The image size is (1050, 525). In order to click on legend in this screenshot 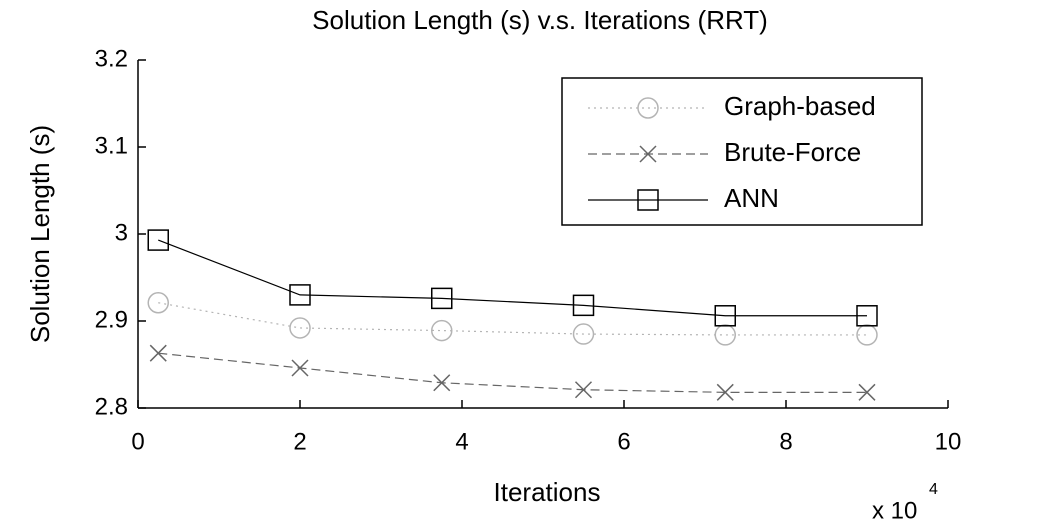, I will do `click(742, 151)`.